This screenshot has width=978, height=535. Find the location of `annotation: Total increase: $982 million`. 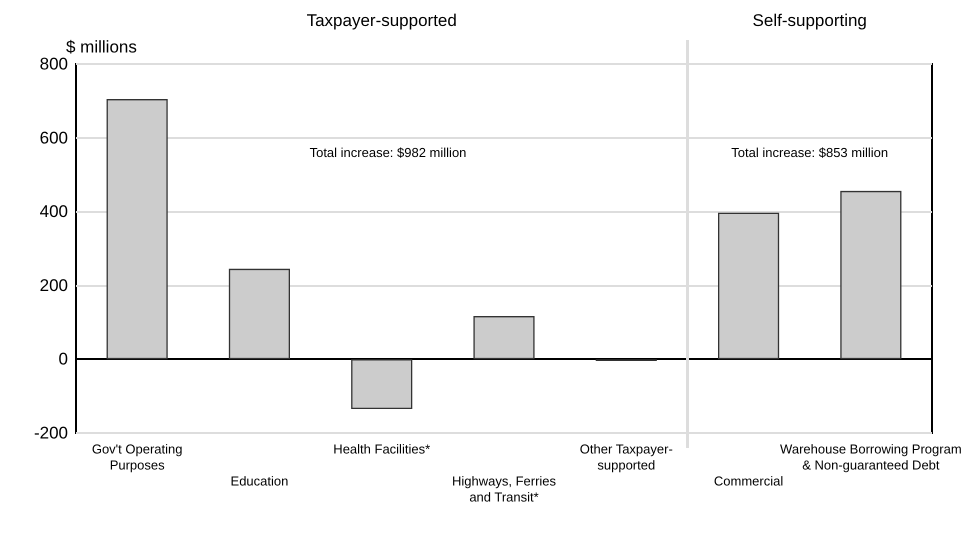

annotation: Total increase: $982 million is located at coordinates (388, 152).